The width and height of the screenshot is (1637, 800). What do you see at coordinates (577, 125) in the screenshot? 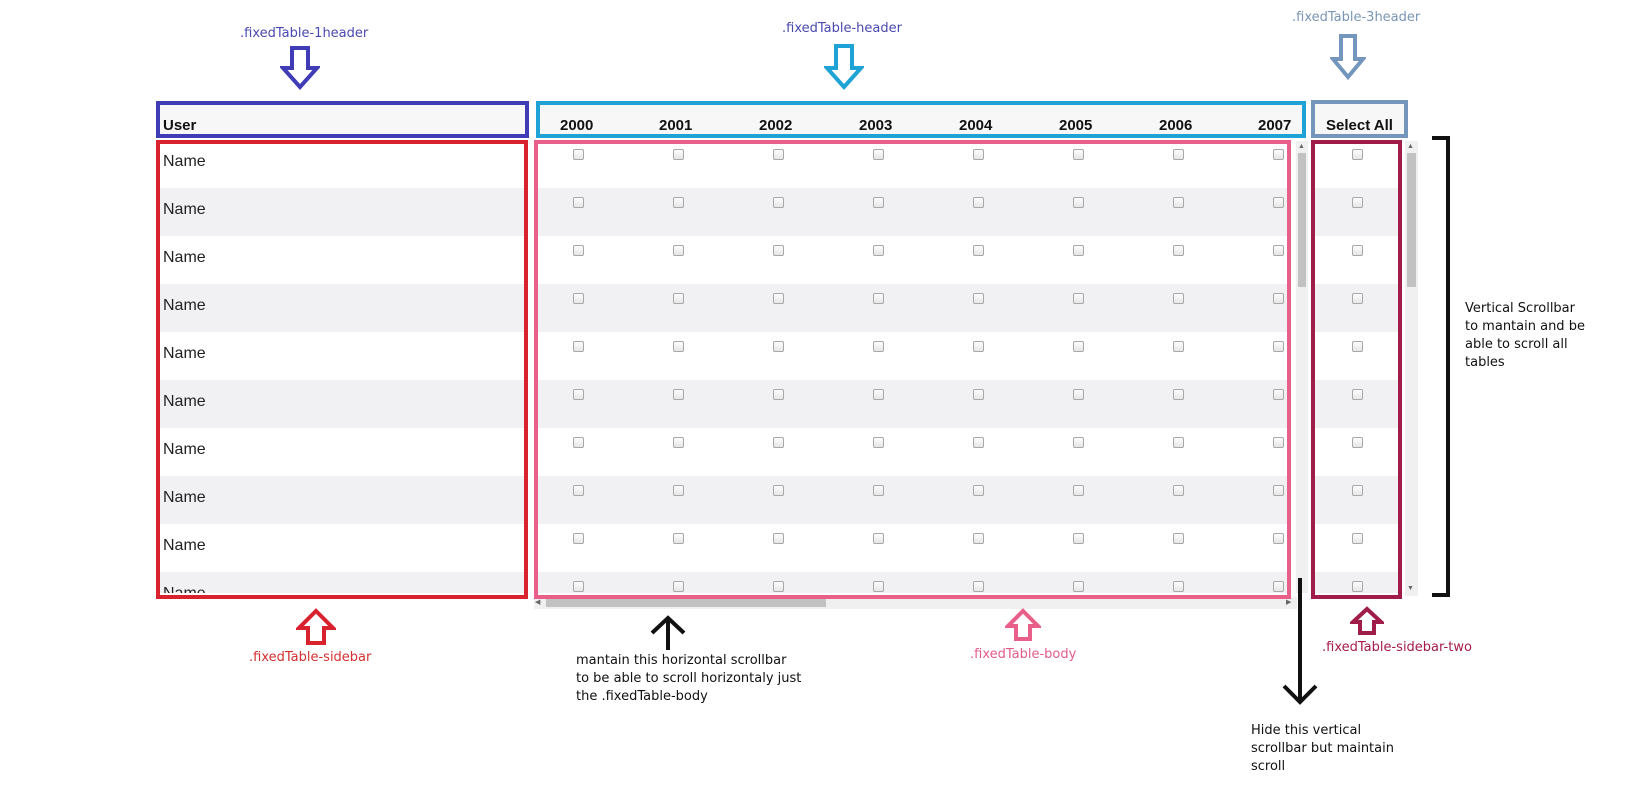
I see `year-header-2000: 2000` at bounding box center [577, 125].